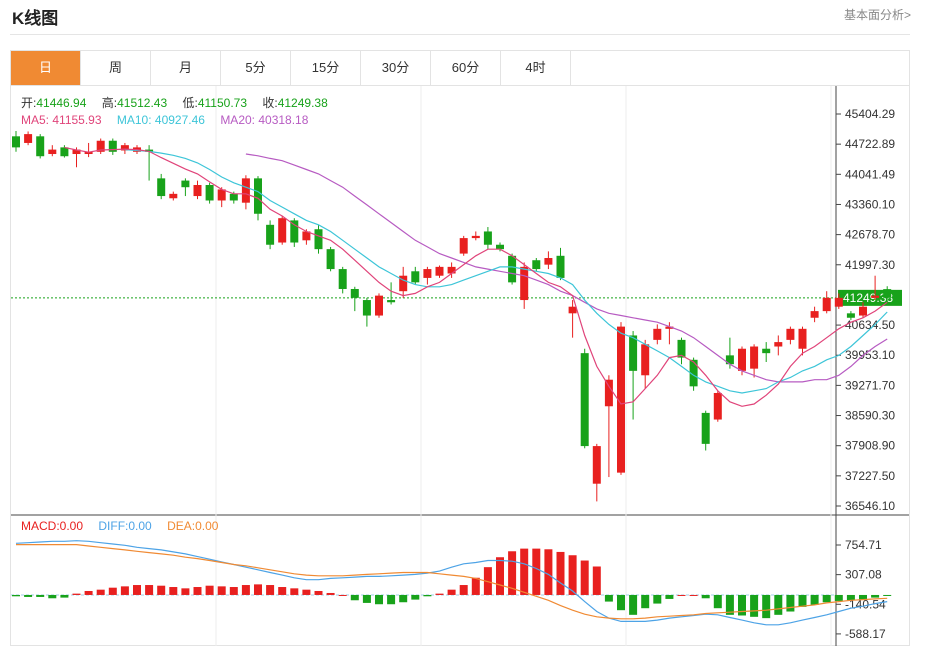 The height and width of the screenshot is (651, 925). I want to click on dea-value: 0.00, so click(207, 526).